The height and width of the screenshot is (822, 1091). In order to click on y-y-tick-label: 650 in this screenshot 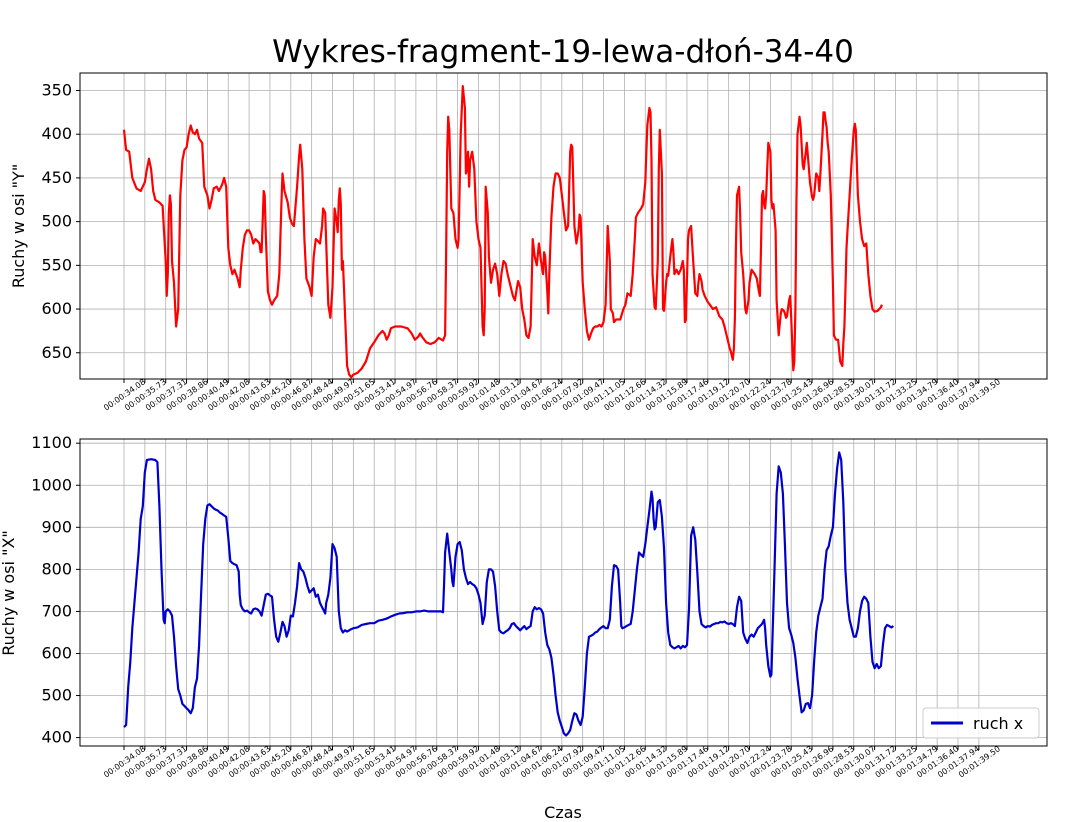, I will do `click(56, 352)`.